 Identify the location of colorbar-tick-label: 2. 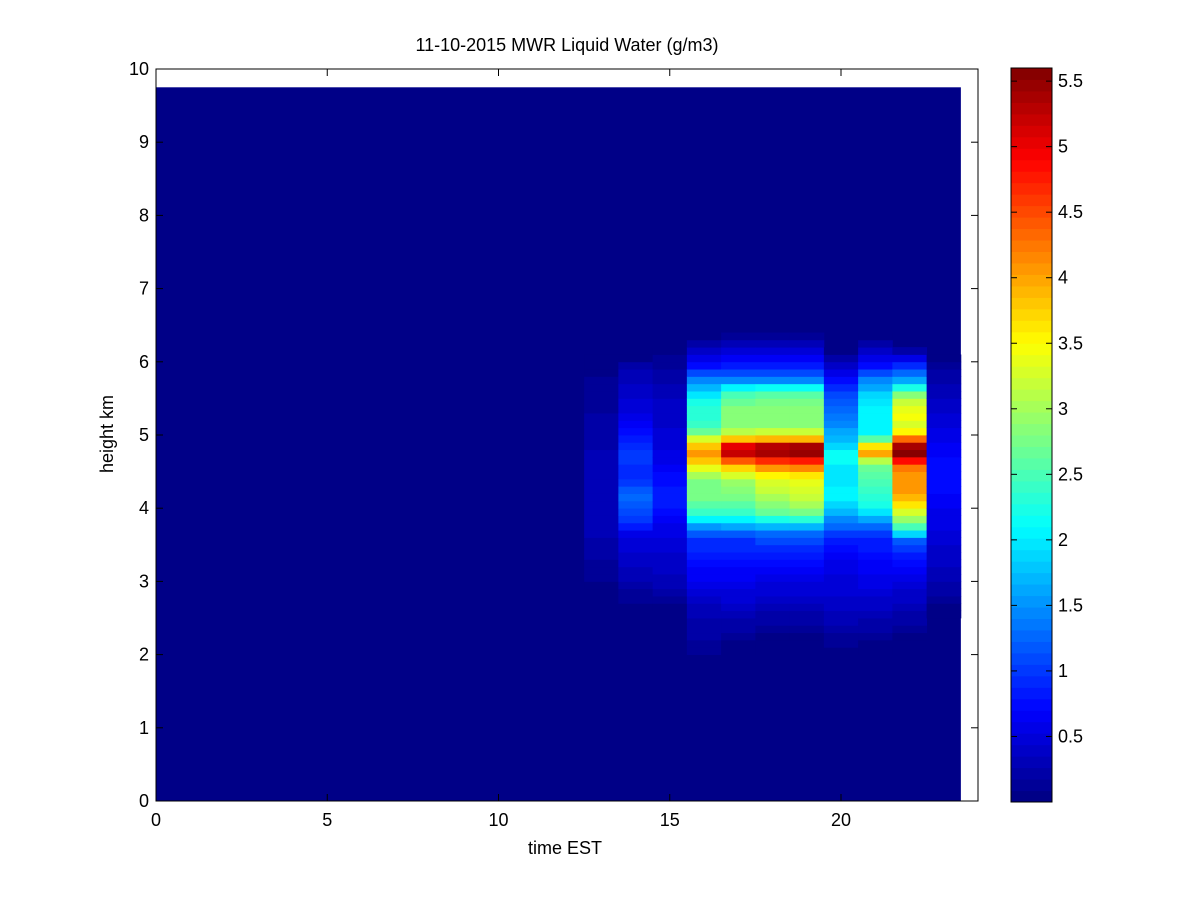
(1063, 540).